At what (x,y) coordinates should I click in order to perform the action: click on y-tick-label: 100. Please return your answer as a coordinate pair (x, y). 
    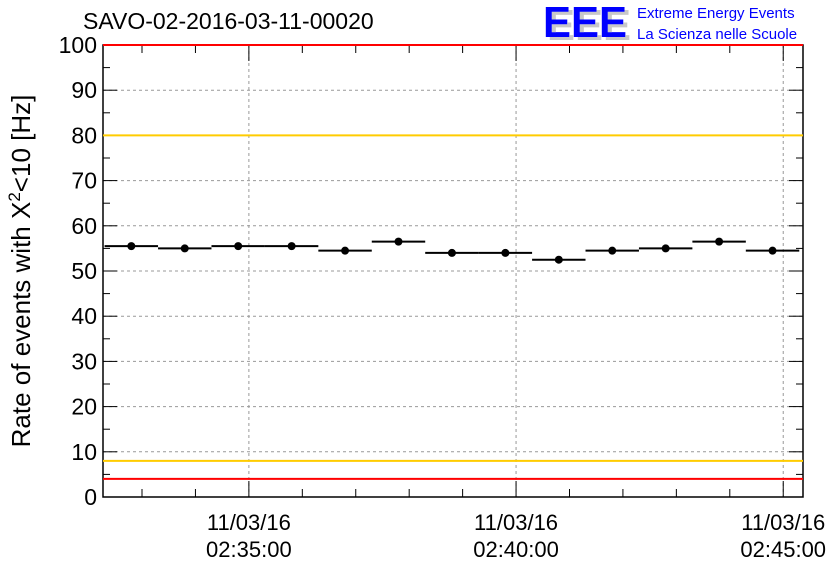
    Looking at the image, I should click on (78, 45).